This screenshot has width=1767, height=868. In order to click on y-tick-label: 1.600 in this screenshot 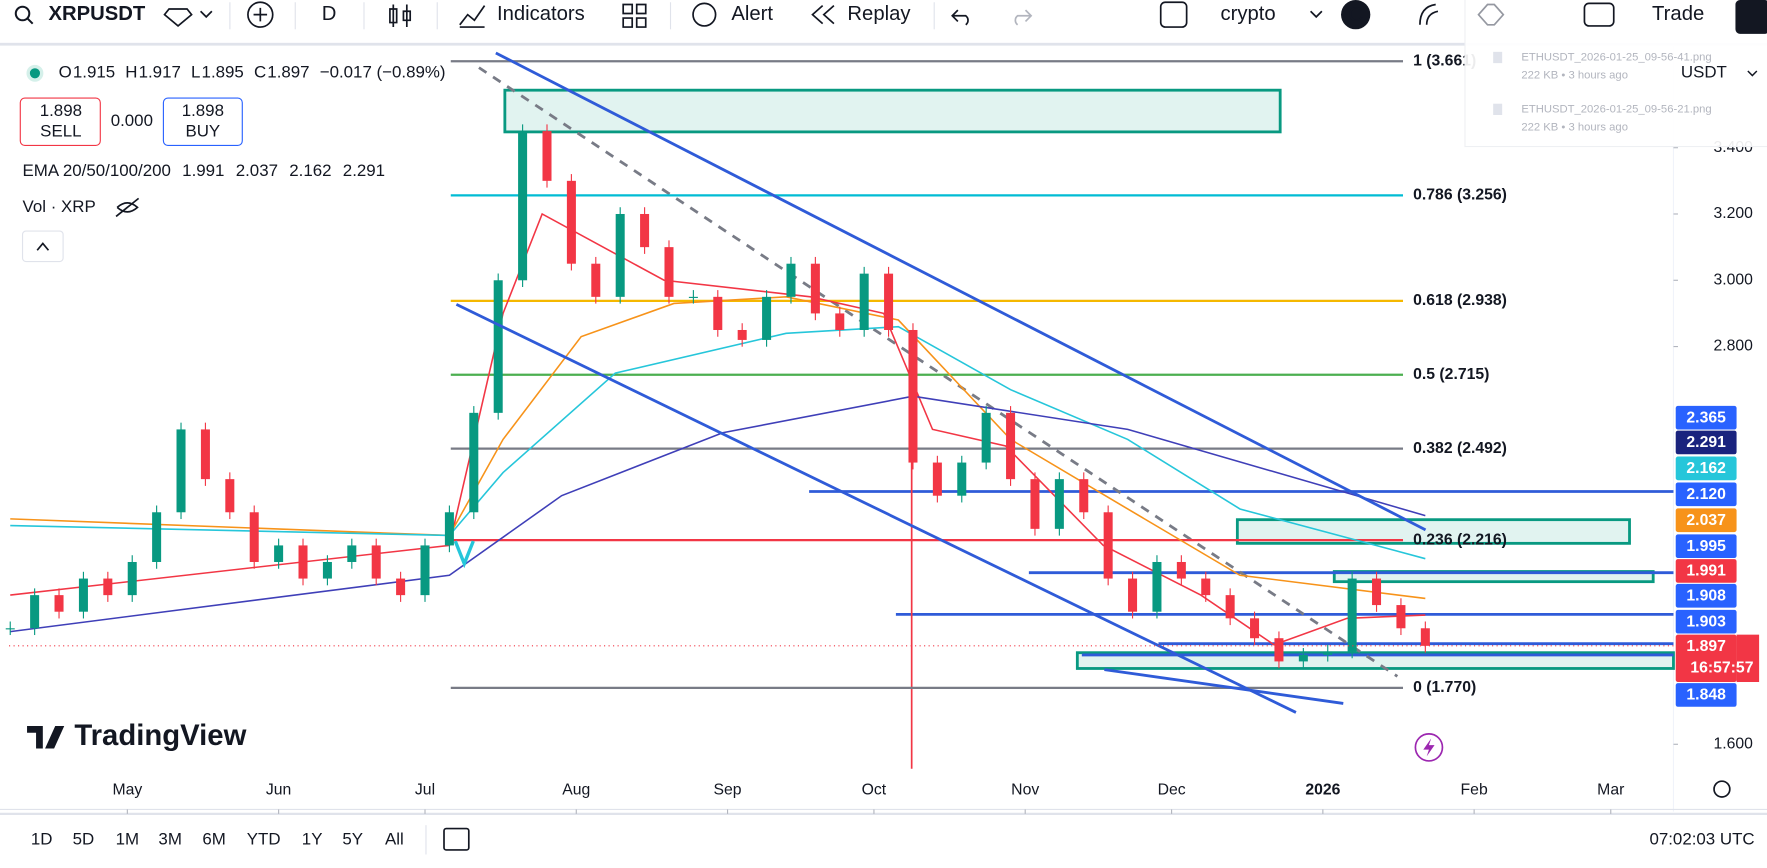, I will do `click(1733, 743)`.